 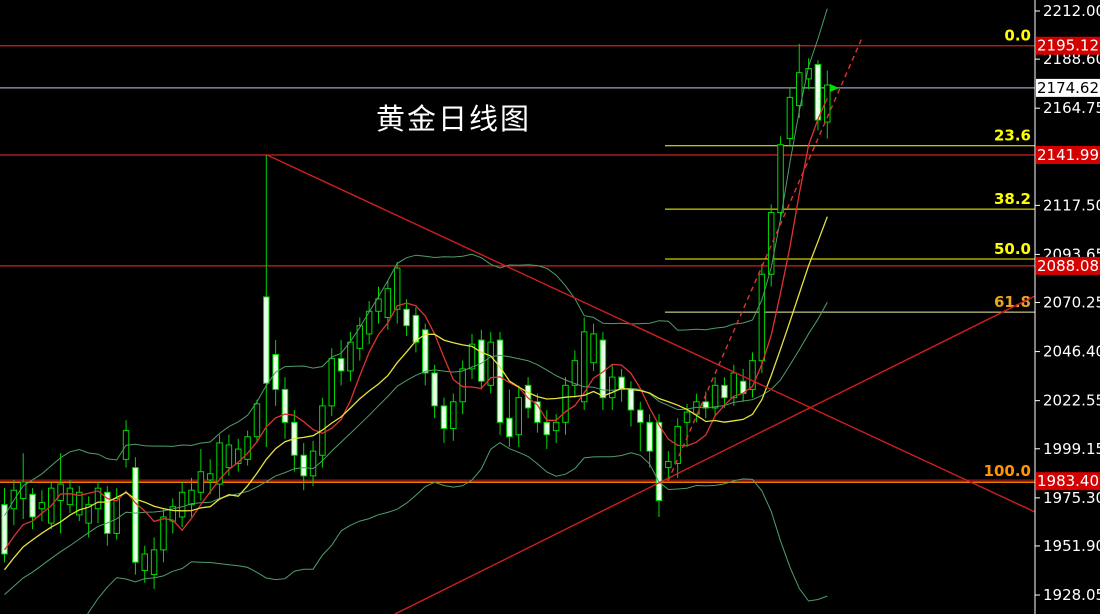 I want to click on axis-tick-label: 1928.05, so click(x=1071, y=595).